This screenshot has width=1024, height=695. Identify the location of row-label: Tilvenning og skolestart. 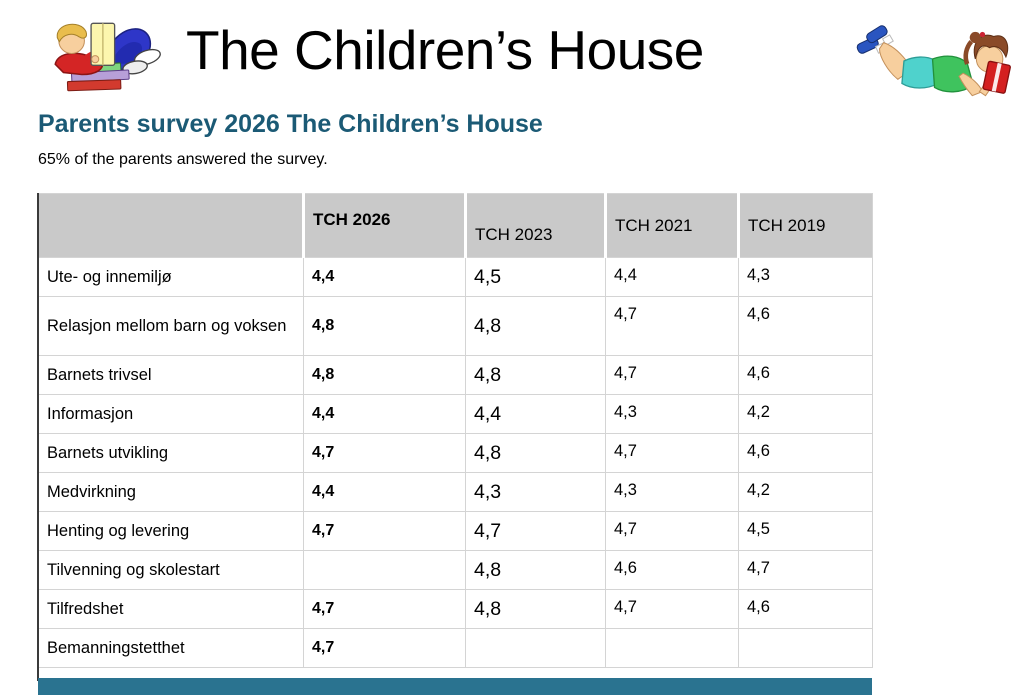
(171, 570).